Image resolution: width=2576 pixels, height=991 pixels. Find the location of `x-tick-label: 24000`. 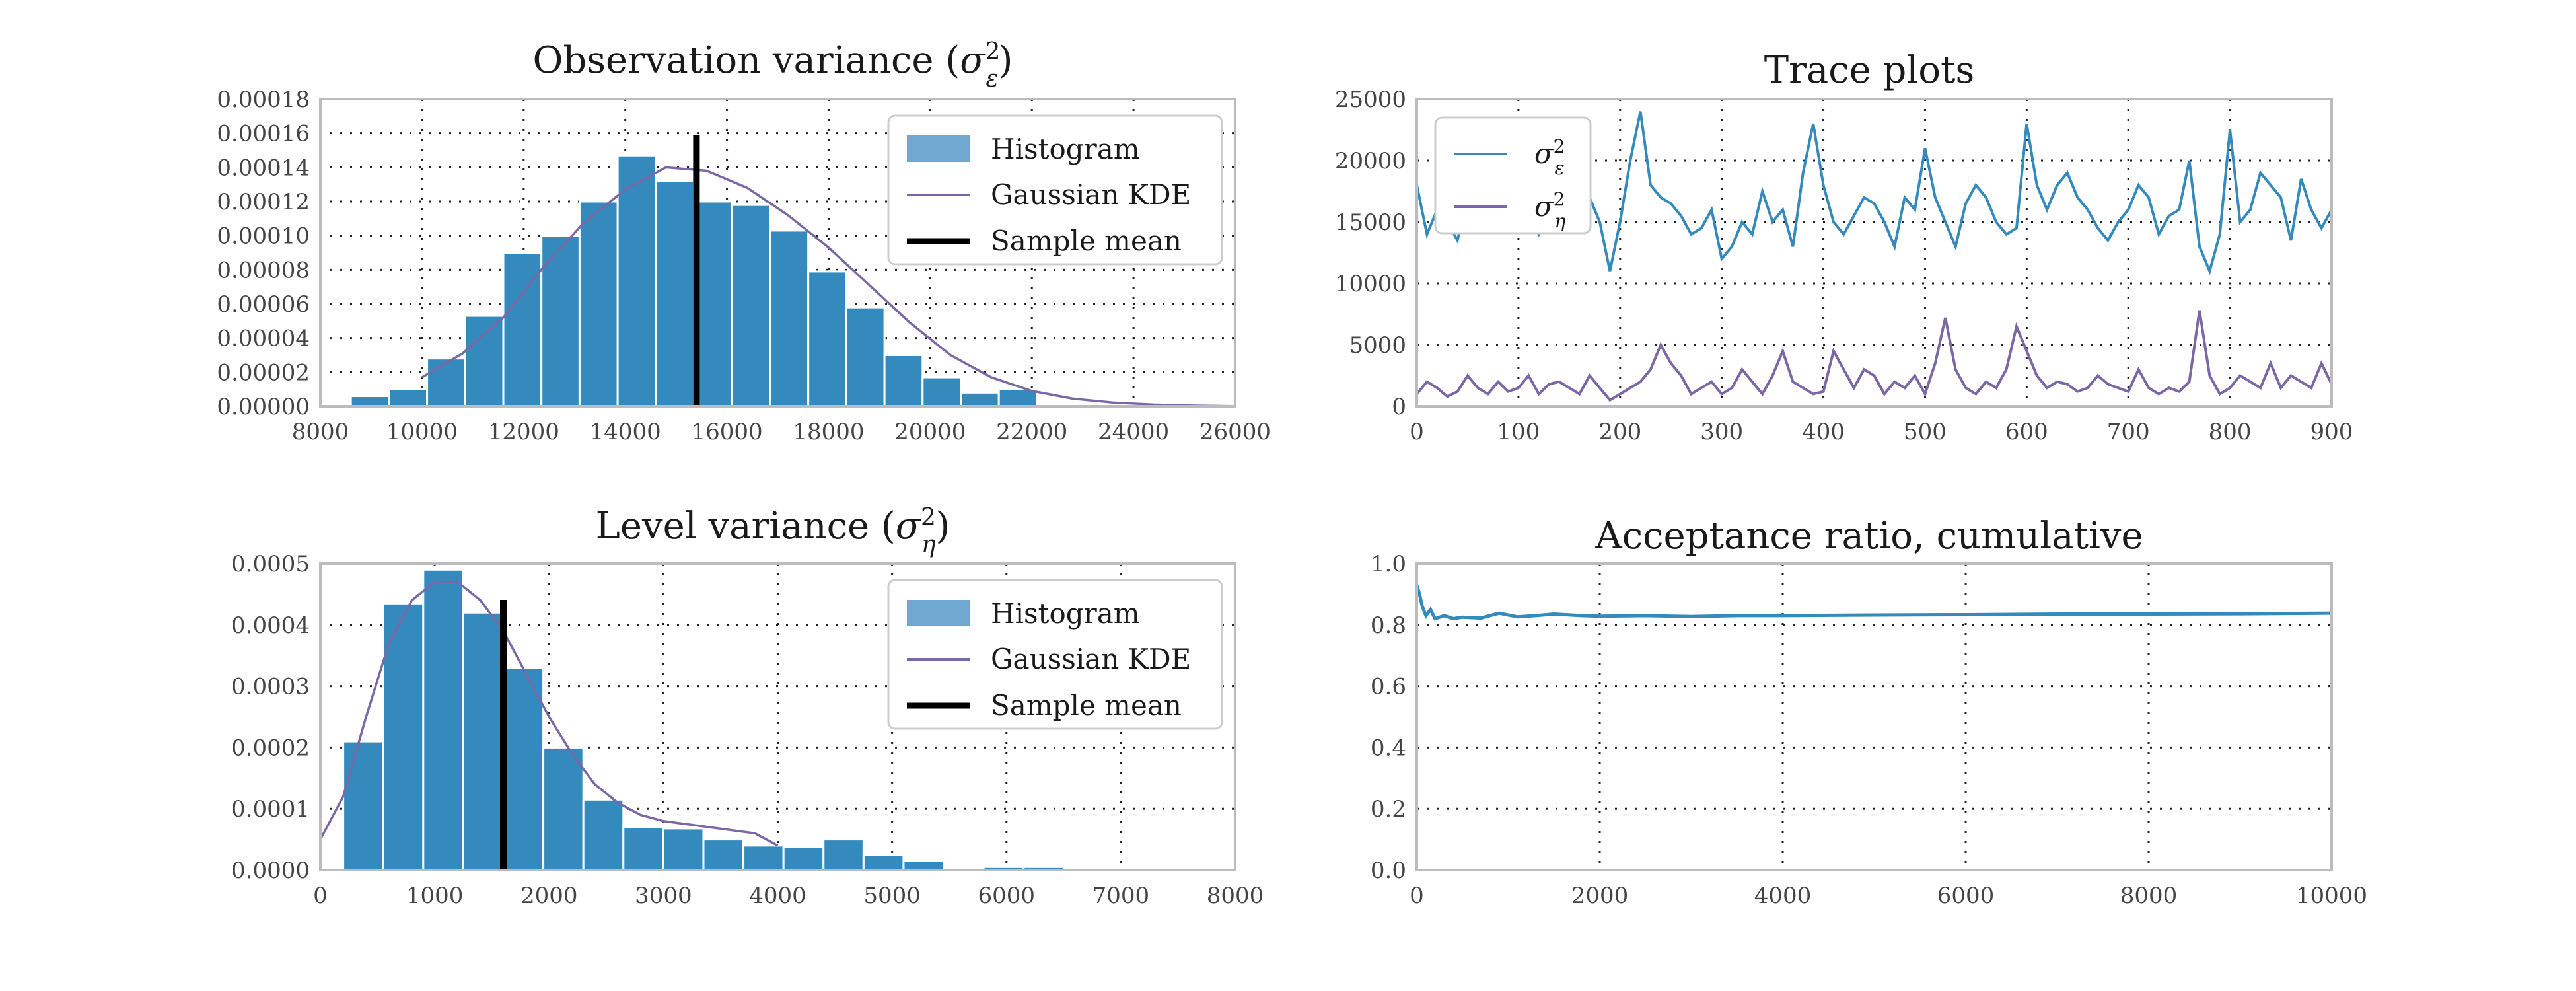

x-tick-label: 24000 is located at coordinates (1134, 432).